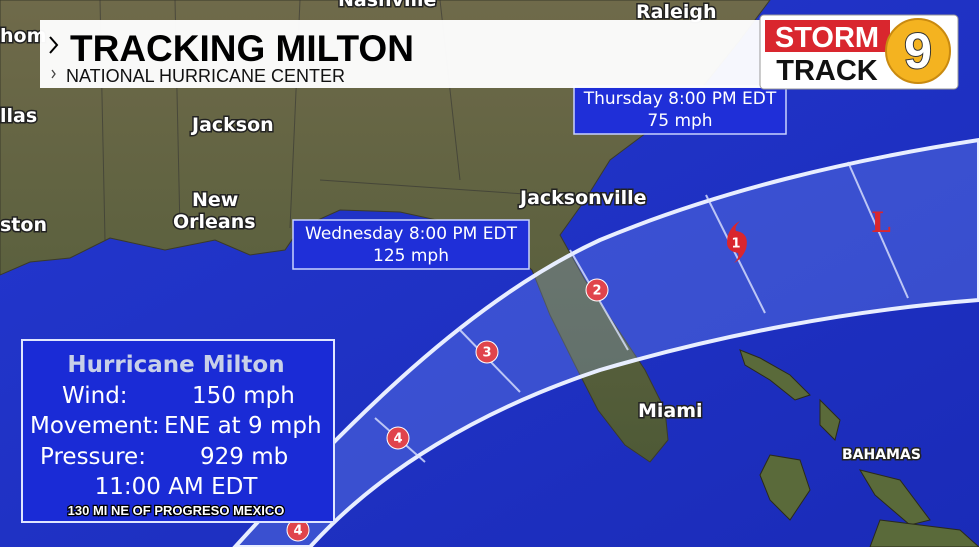  I want to click on header-title: TRACKING MILTON, so click(242, 48).